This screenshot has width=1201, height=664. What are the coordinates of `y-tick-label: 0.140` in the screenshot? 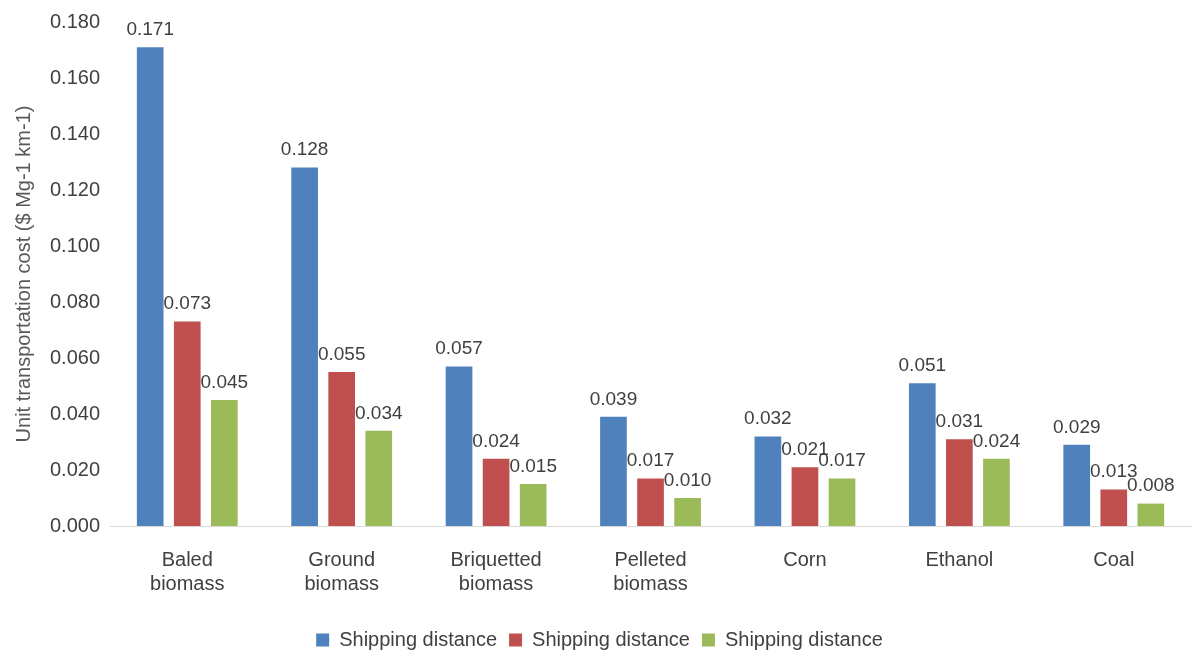 It's located at (75, 132).